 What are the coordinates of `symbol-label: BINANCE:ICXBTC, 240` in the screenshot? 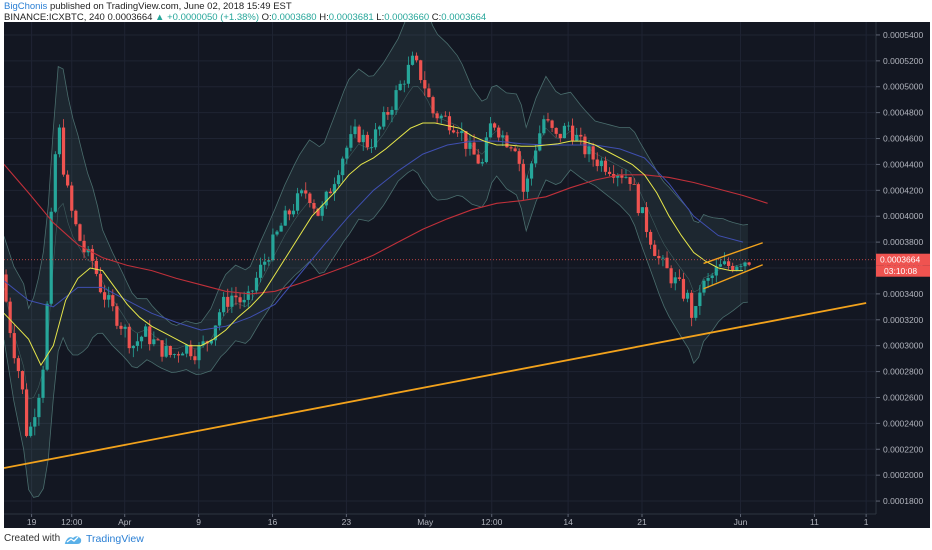 It's located at (54, 17).